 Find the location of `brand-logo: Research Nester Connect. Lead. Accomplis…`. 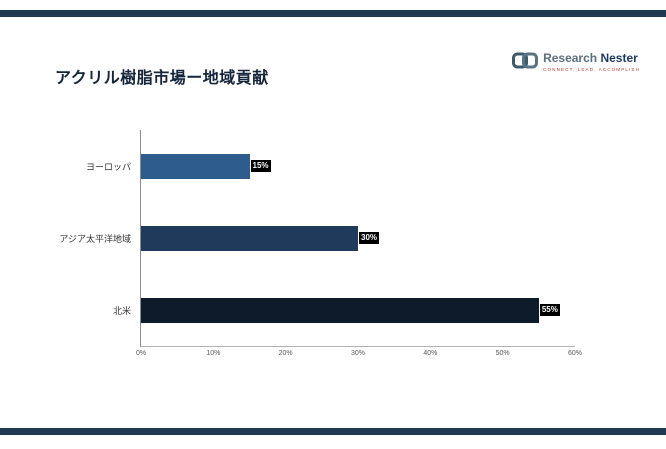

brand-logo: Research Nester Connect. Lead. Accomplis… is located at coordinates (576, 62).